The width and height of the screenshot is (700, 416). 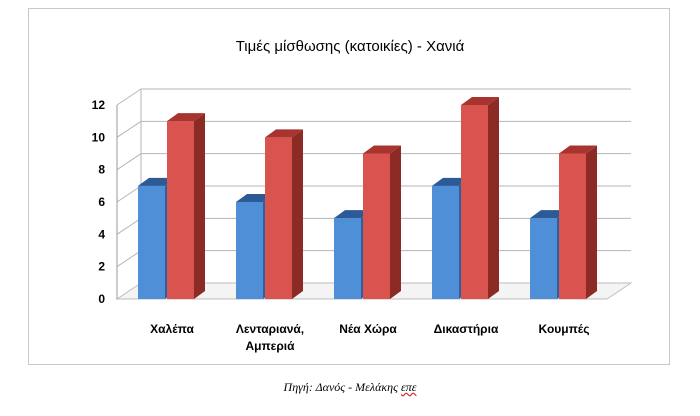 I want to click on y-tick-label: 12, so click(x=99, y=105).